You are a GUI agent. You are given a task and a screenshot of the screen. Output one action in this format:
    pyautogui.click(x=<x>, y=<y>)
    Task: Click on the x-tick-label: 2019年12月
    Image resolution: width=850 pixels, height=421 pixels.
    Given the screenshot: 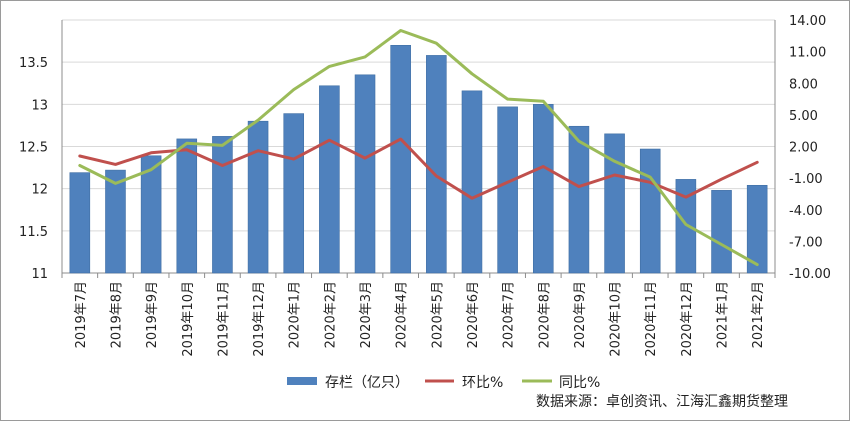 What is the action you would take?
    pyautogui.click(x=259, y=319)
    